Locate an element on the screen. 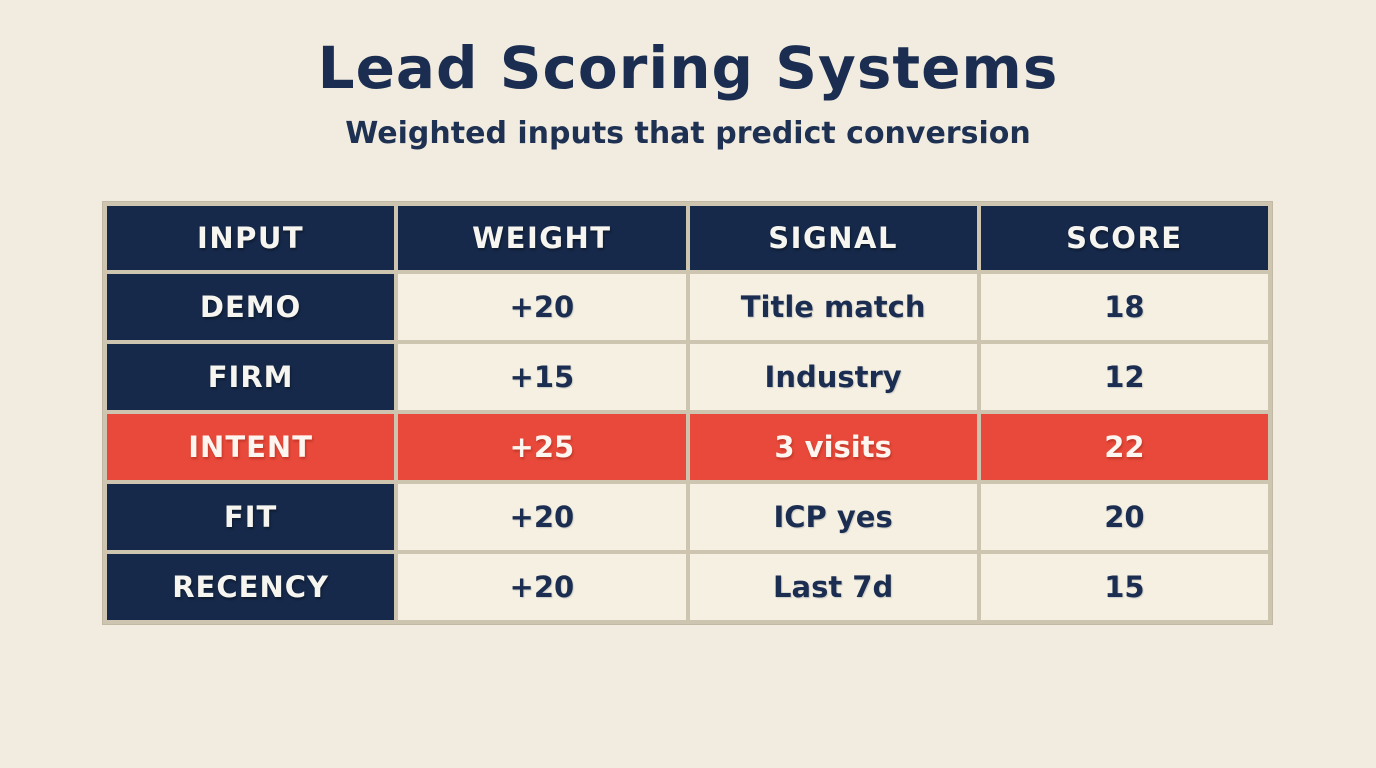  cell-score: 18 is located at coordinates (1124, 307).